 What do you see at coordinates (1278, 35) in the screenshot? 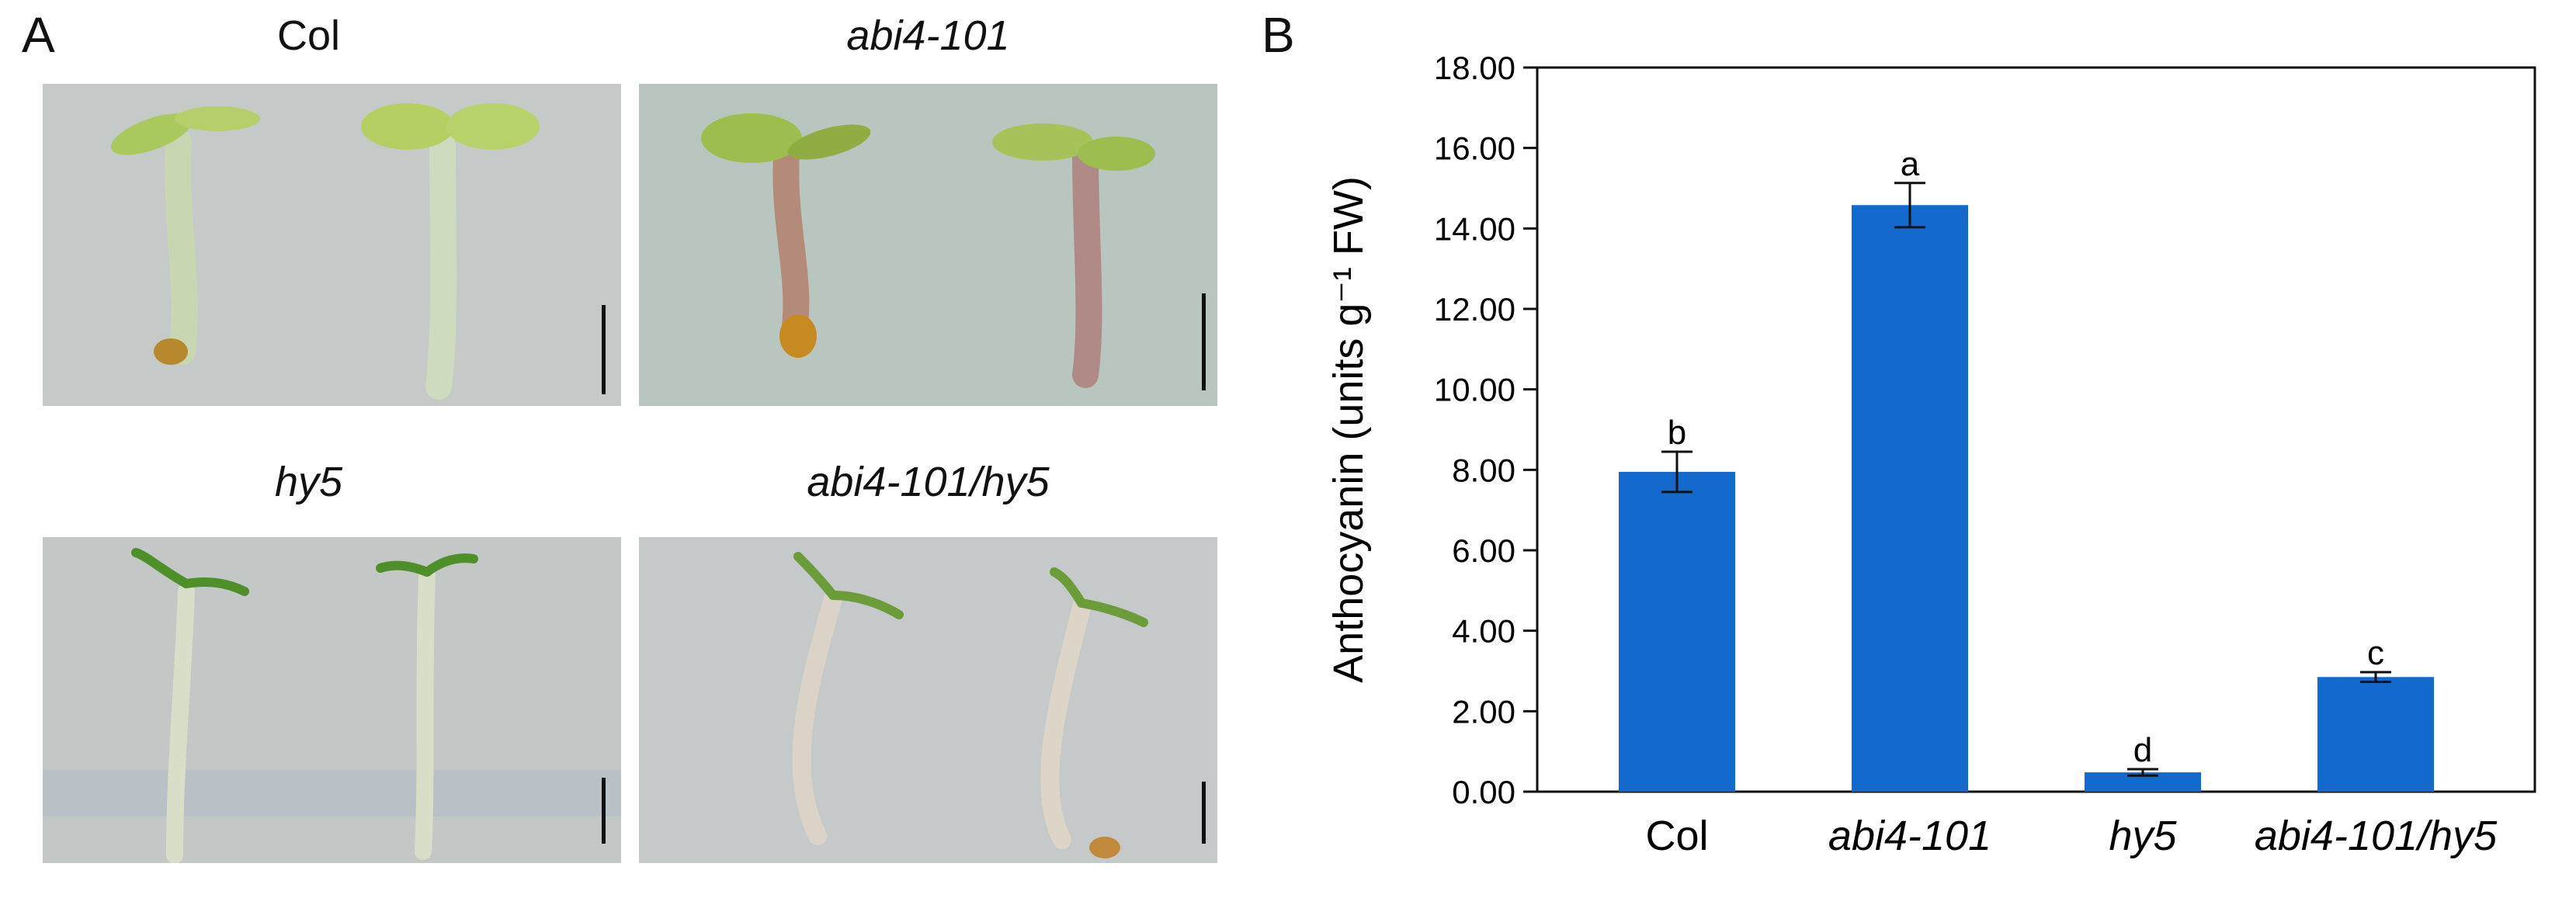
I see `panel-b-letter: B` at bounding box center [1278, 35].